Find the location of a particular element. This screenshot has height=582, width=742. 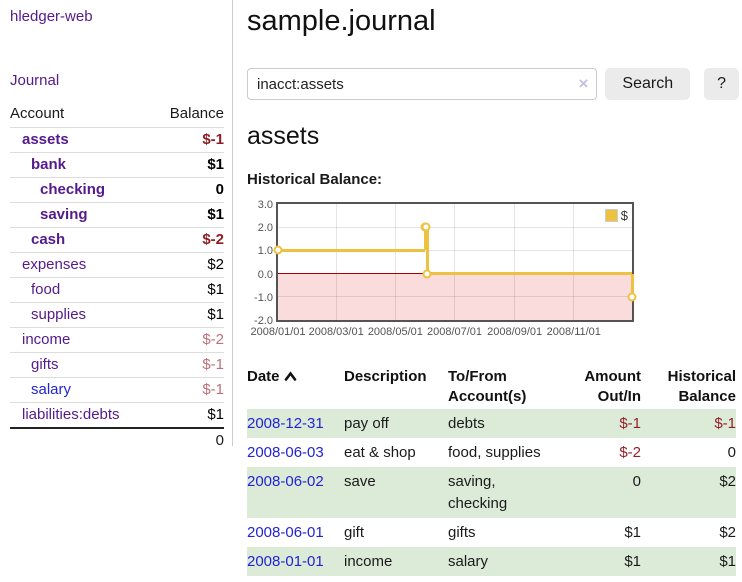

y-axis-tick-label: -1.0 is located at coordinates (263, 297).